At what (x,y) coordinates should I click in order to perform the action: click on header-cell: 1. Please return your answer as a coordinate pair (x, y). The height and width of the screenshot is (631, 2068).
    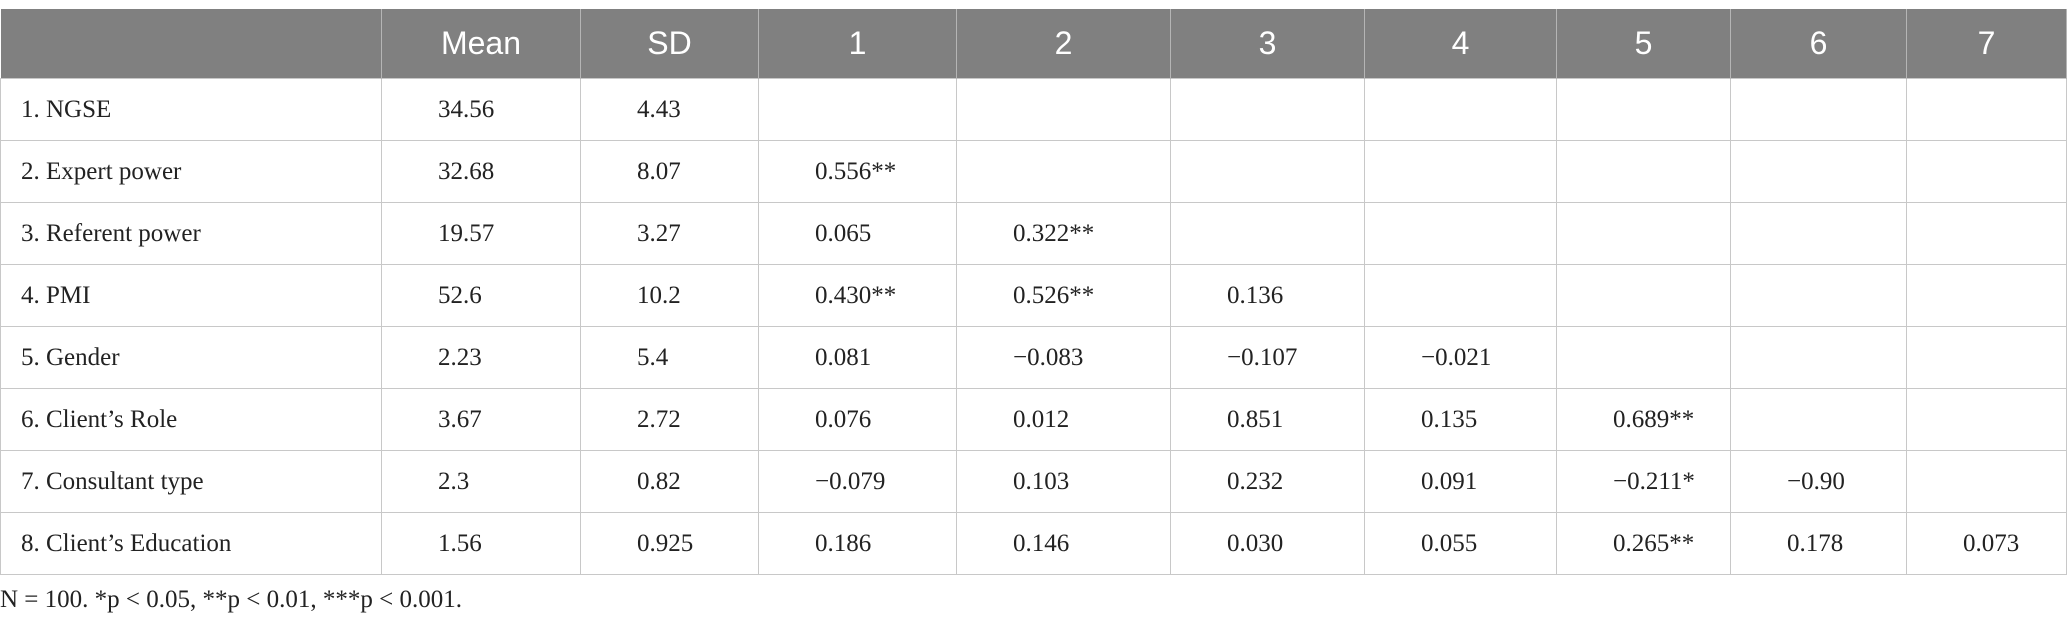
    Looking at the image, I should click on (857, 44).